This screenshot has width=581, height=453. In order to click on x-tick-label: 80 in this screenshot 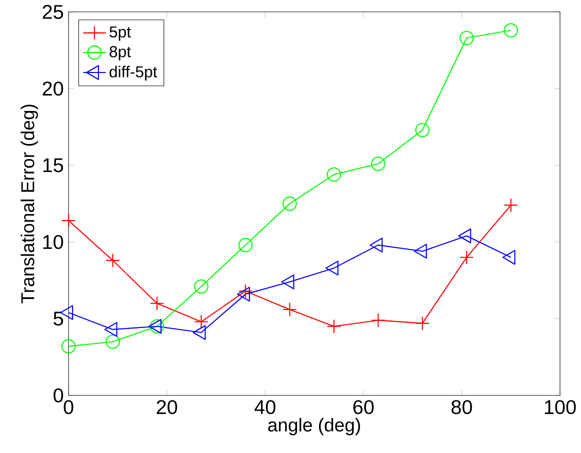, I will do `click(462, 407)`.